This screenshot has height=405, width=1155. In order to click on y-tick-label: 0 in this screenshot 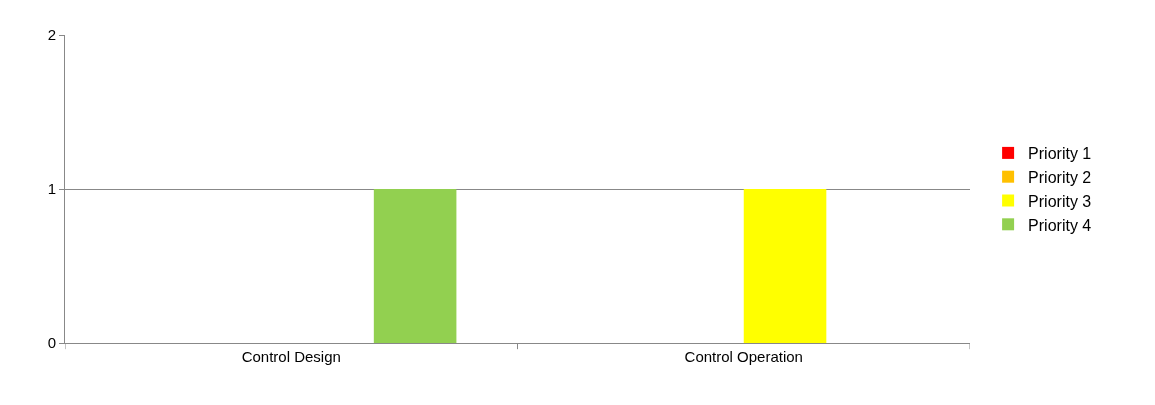, I will do `click(51, 343)`.